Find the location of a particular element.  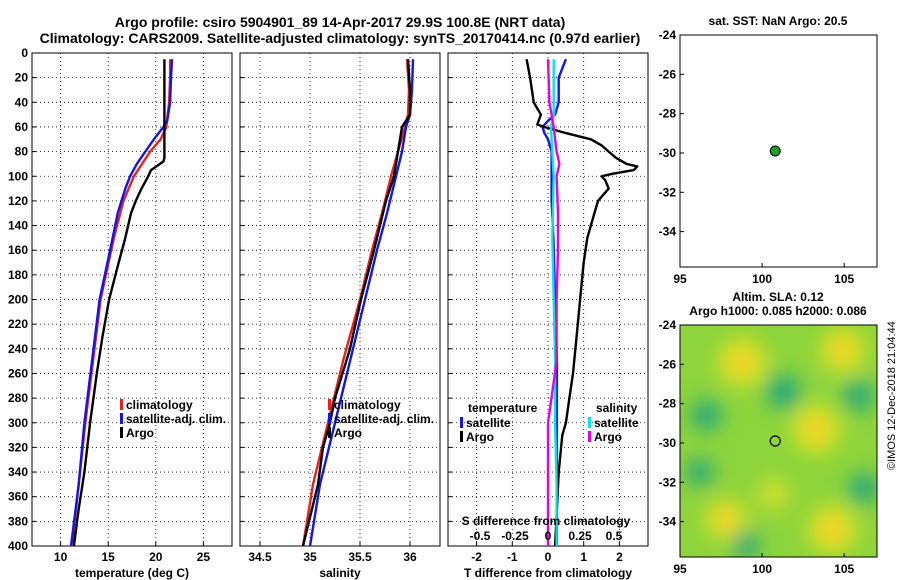

x-tick-label: 36 is located at coordinates (410, 557).